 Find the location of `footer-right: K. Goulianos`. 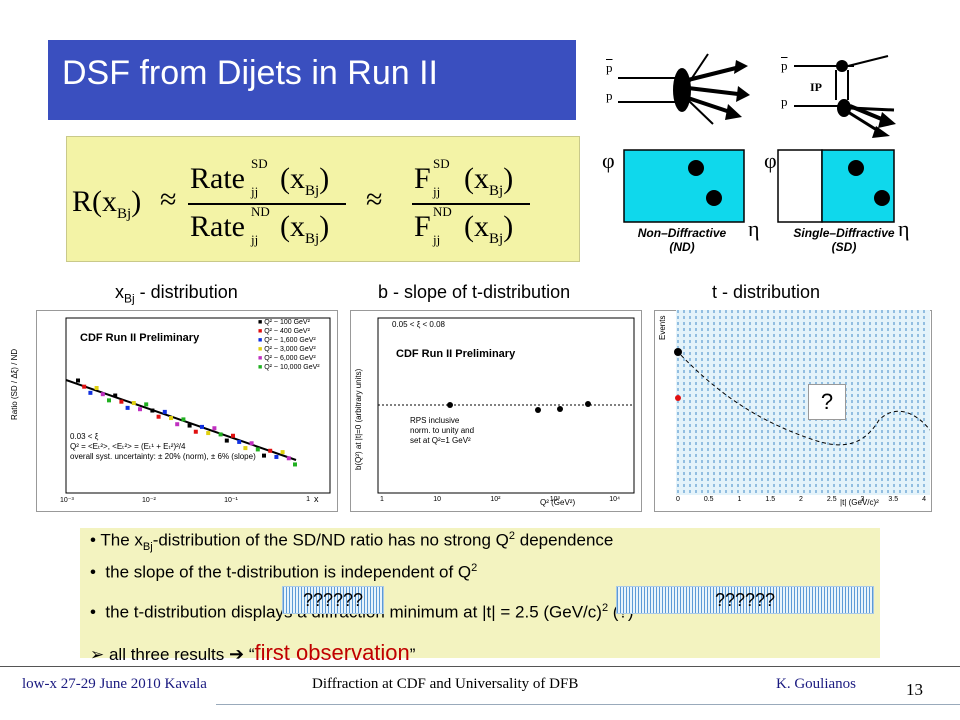

footer-right: K. Goulianos is located at coordinates (816, 684).